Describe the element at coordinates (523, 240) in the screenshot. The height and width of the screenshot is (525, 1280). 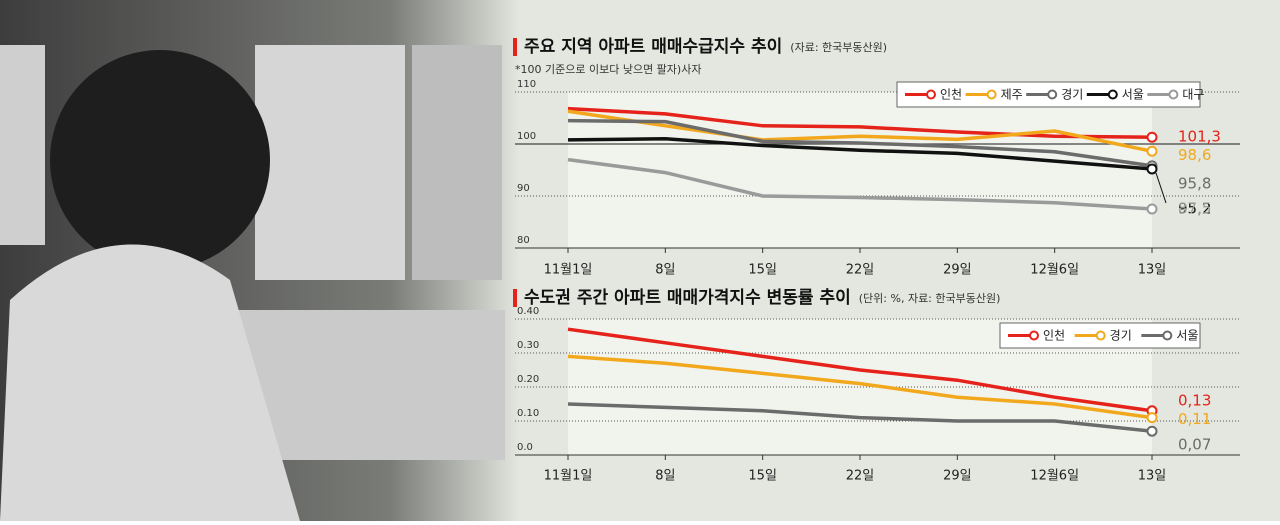
I see `y-tick-label: 80` at that location.